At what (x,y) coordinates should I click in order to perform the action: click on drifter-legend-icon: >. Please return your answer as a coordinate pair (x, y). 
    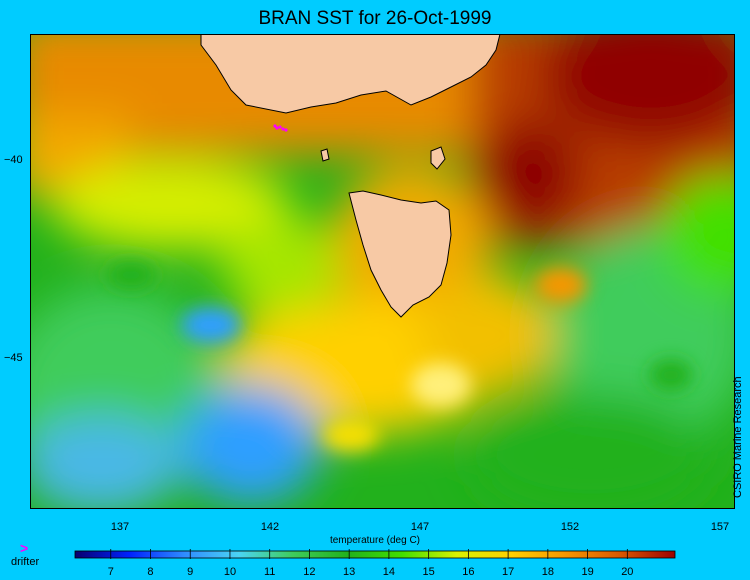
    Looking at the image, I should click on (24, 548).